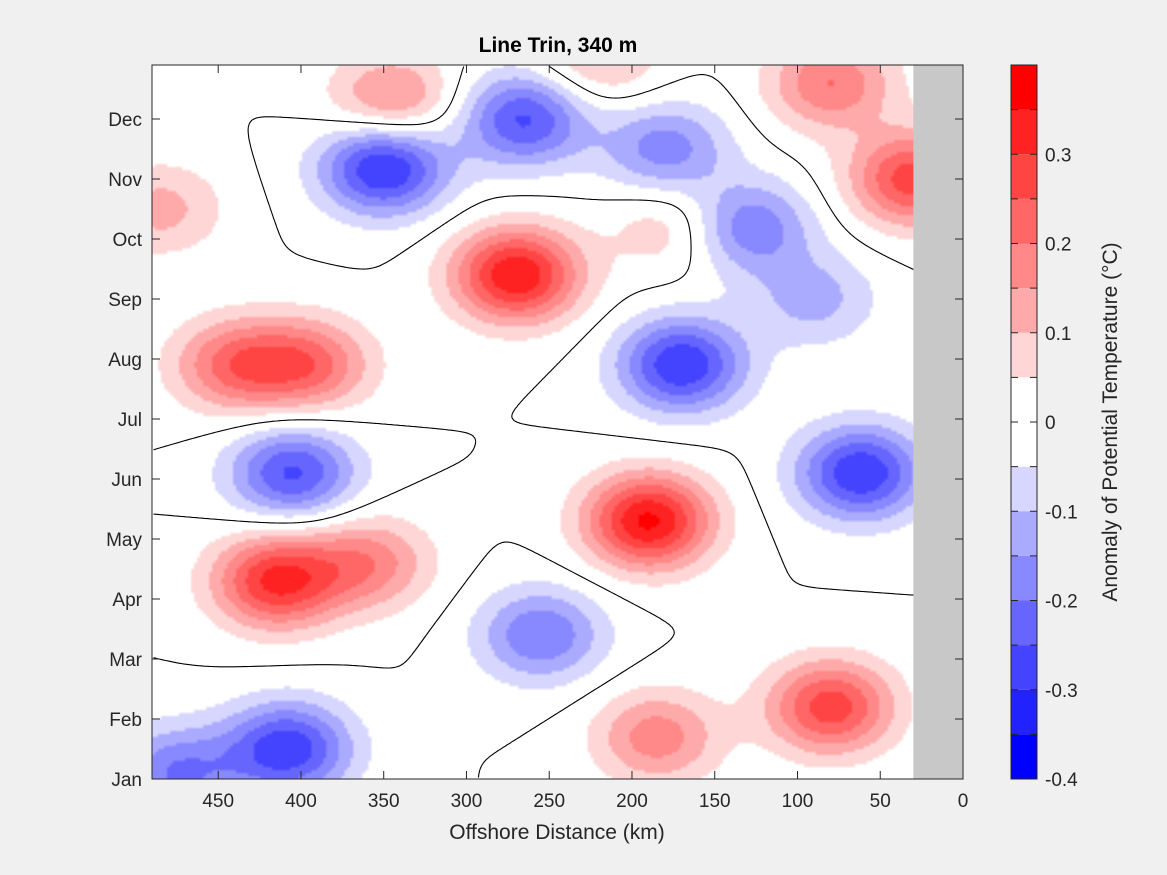 This screenshot has height=875, width=1167. I want to click on x-tick-label: 100, so click(798, 801).